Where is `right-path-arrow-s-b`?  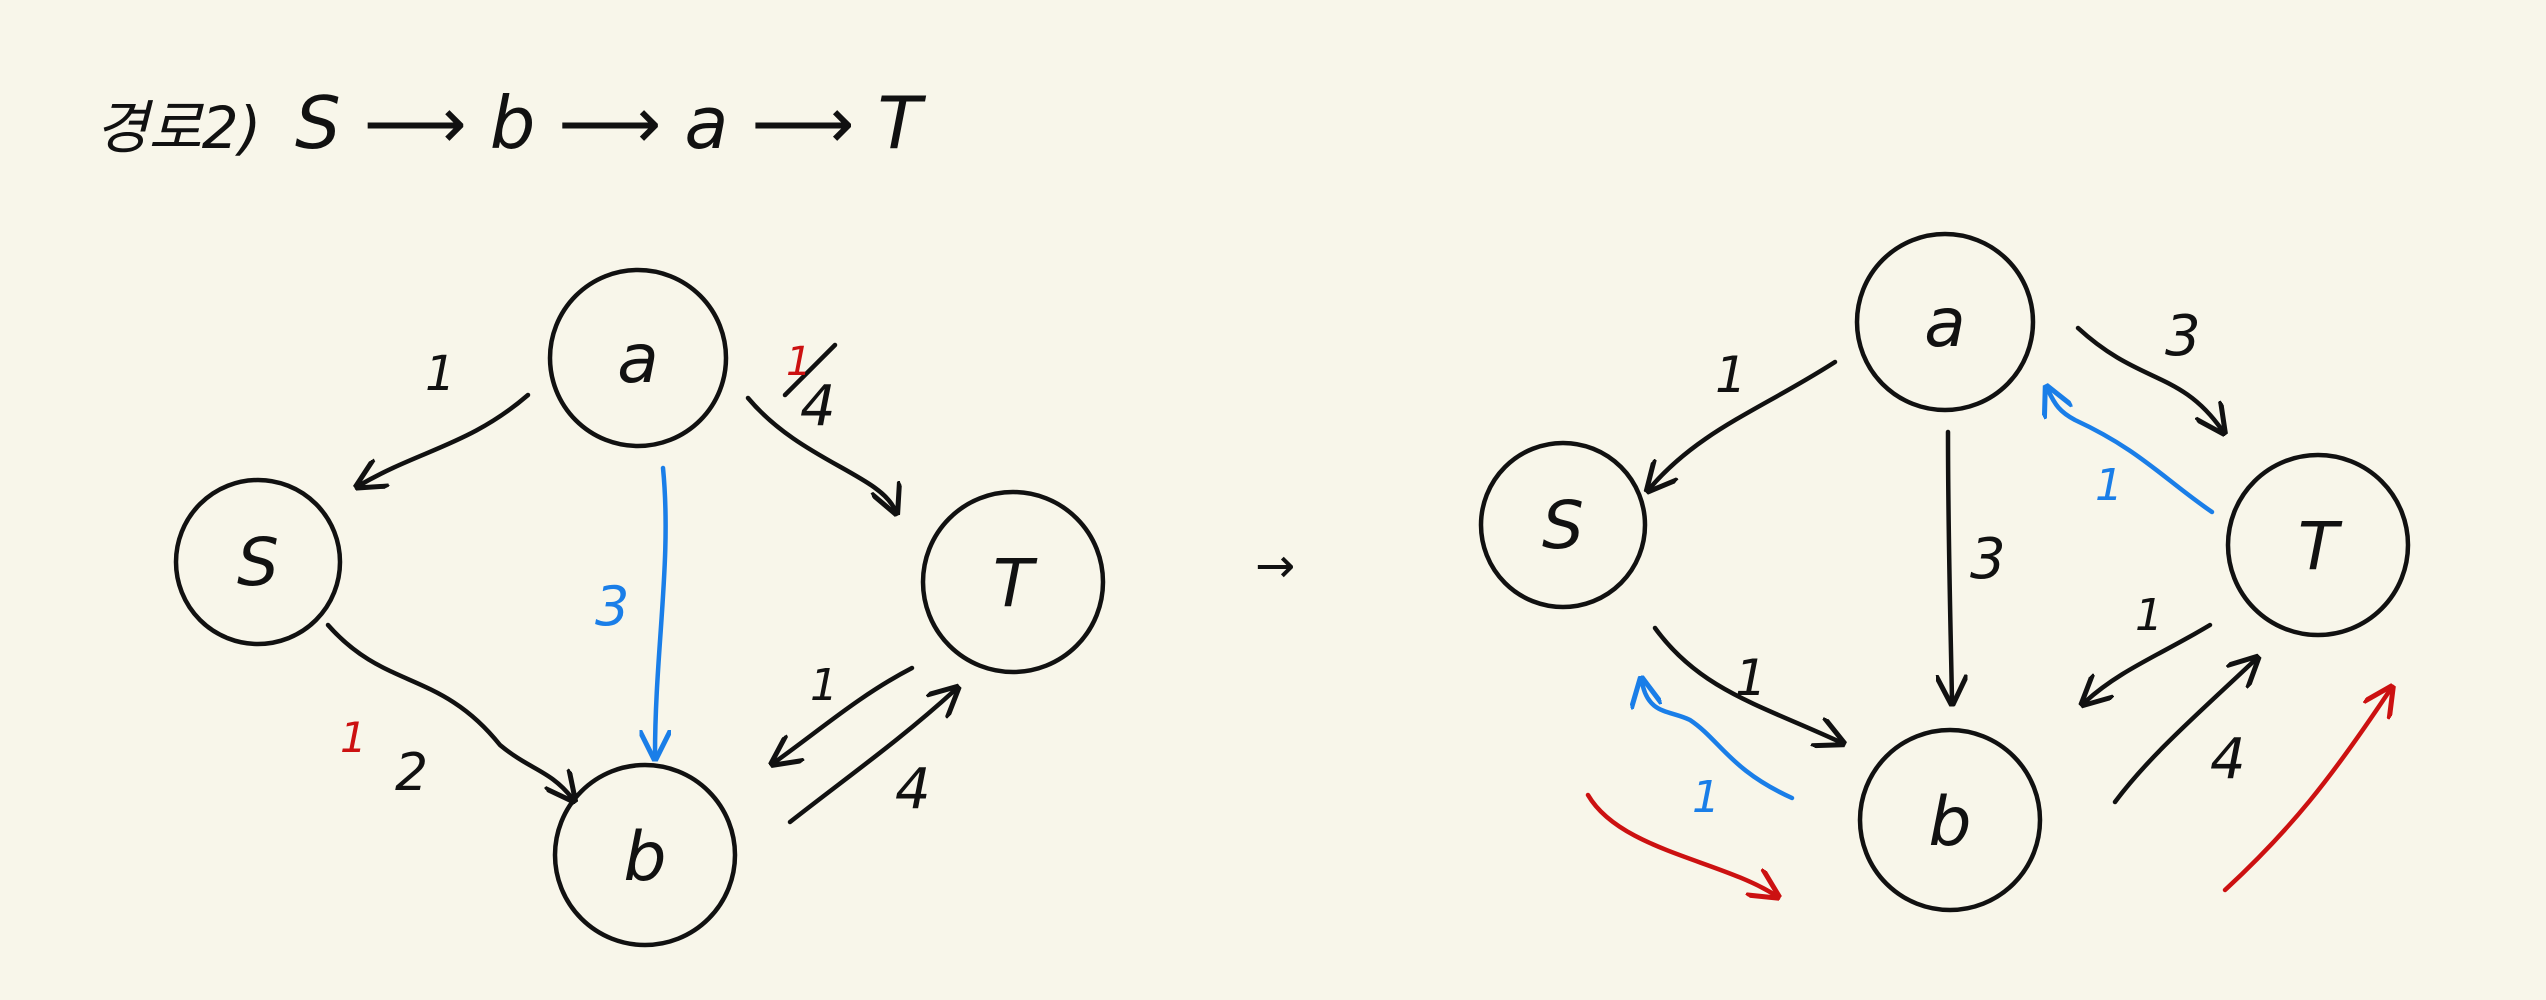
right-path-arrow-s-b is located at coordinates (1680, 843).